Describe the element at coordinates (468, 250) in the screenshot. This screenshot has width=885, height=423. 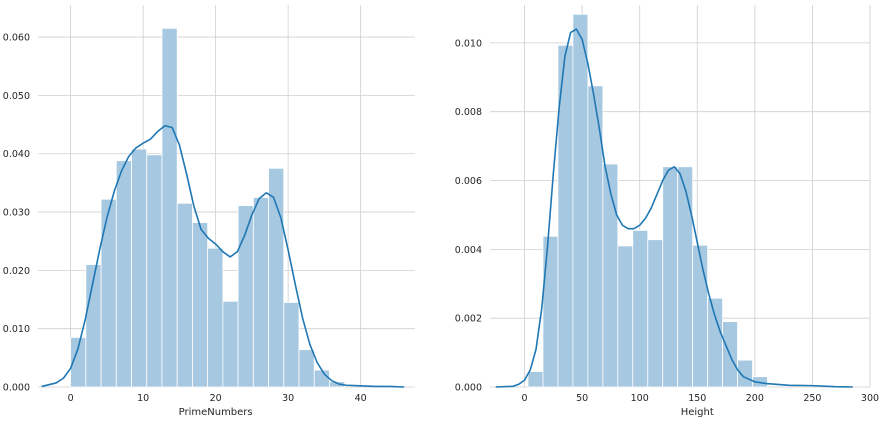
I see `y-tick-label: 0.004` at that location.